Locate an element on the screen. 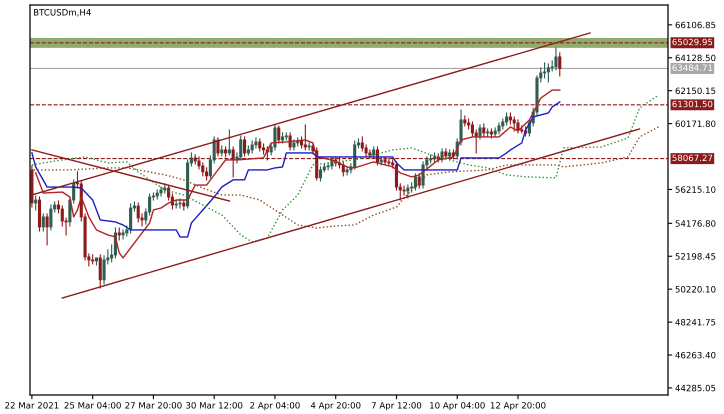  ref-line-label: 63484.71 is located at coordinates (692, 67).